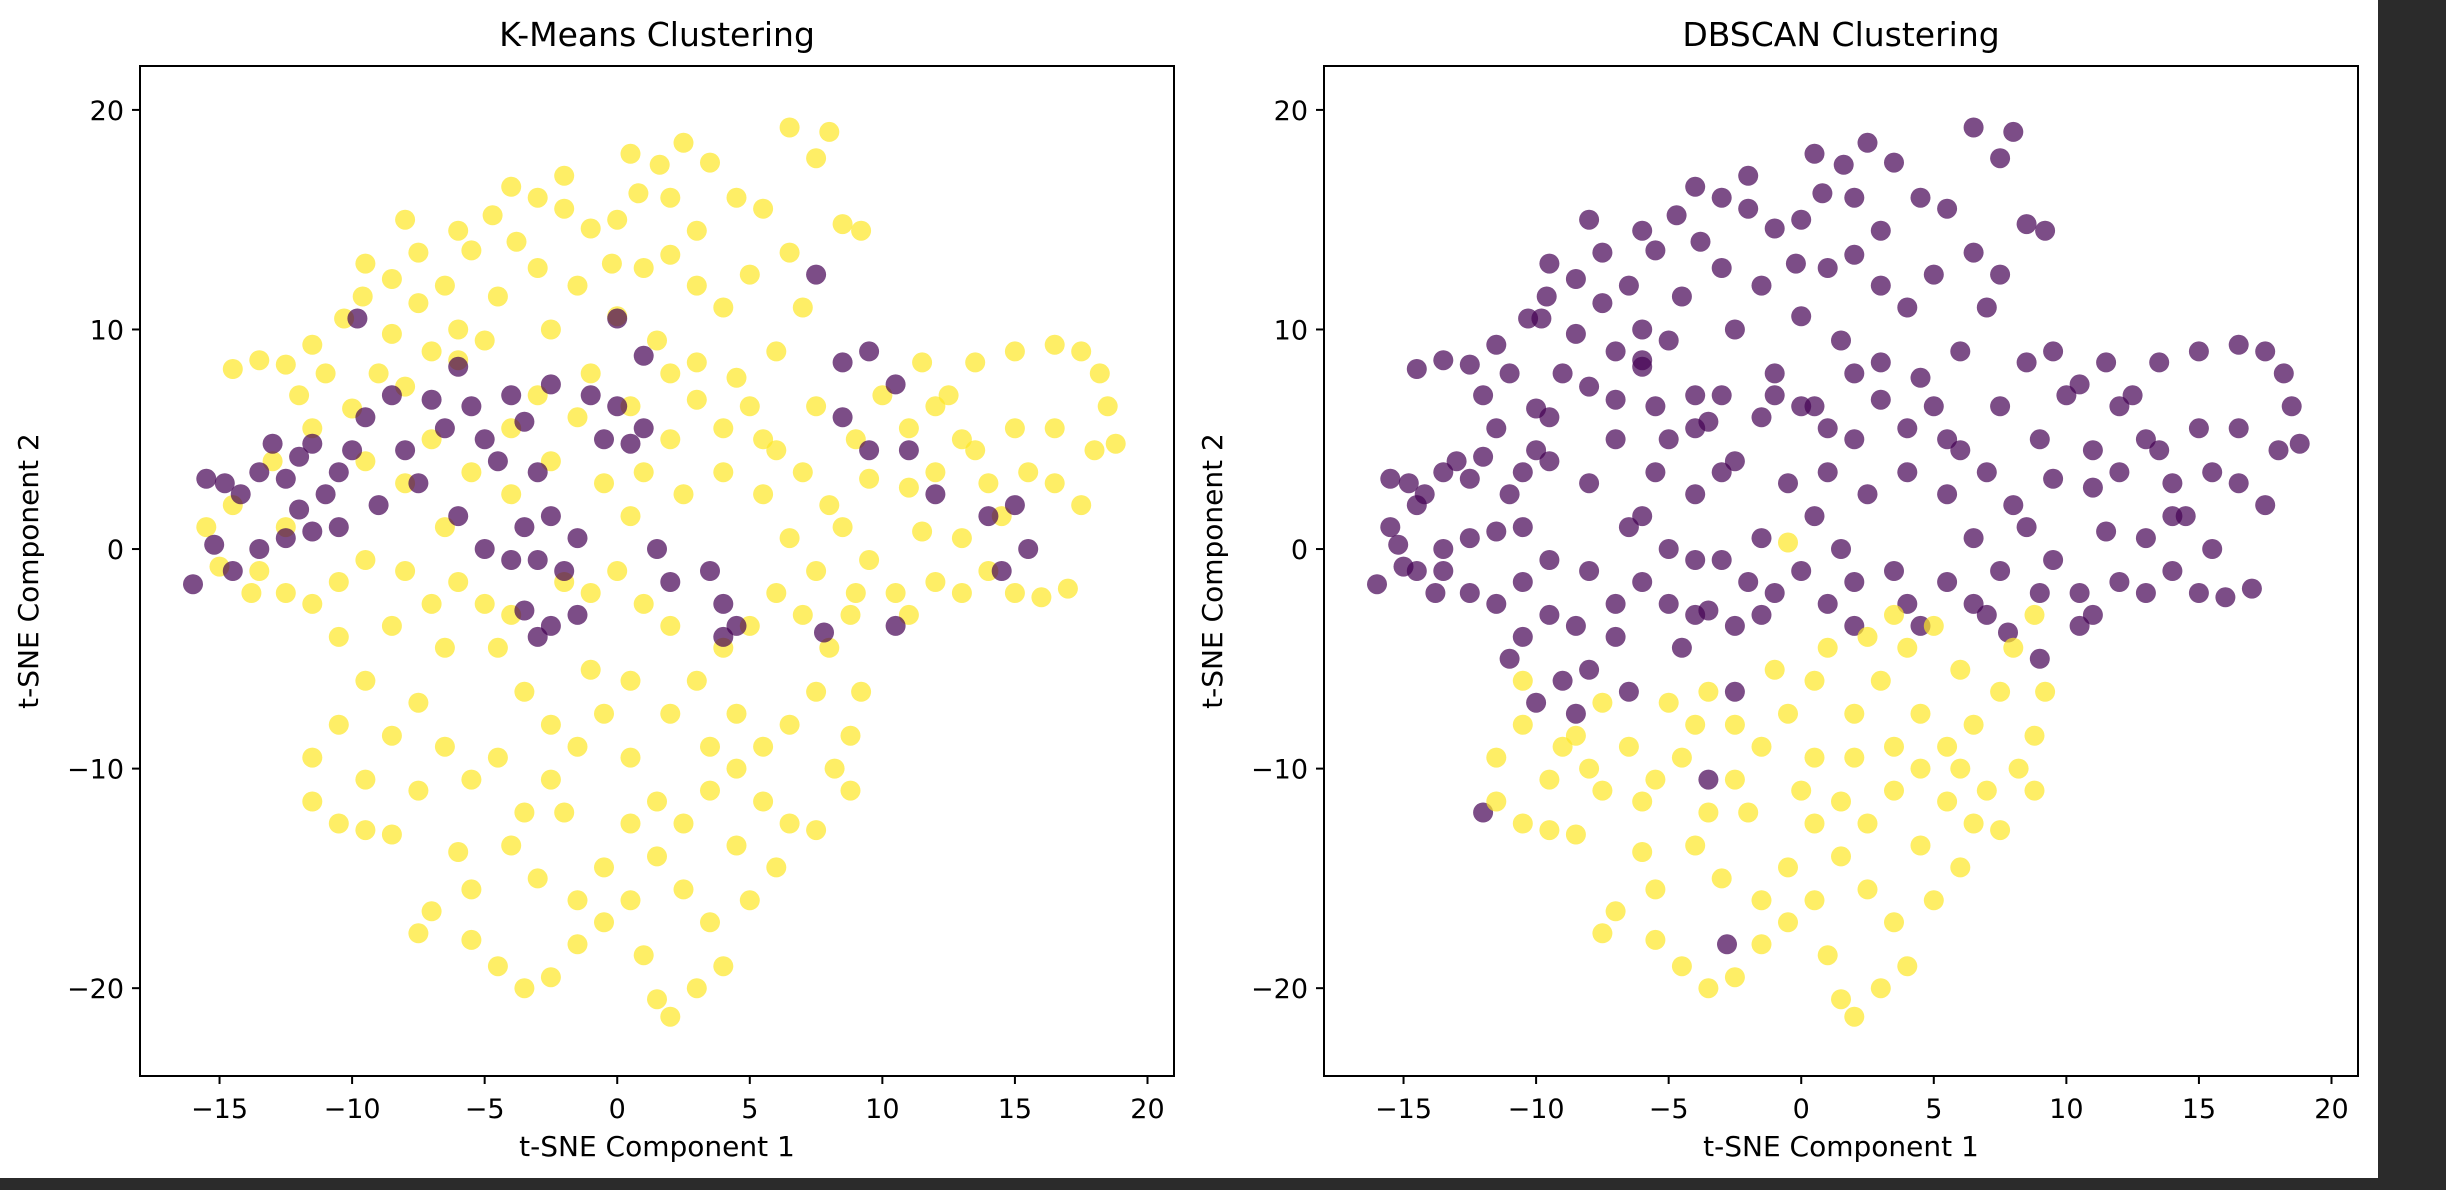 The image size is (2446, 1190). What do you see at coordinates (1536, 1109) in the screenshot?
I see `x-tick-label: −10` at bounding box center [1536, 1109].